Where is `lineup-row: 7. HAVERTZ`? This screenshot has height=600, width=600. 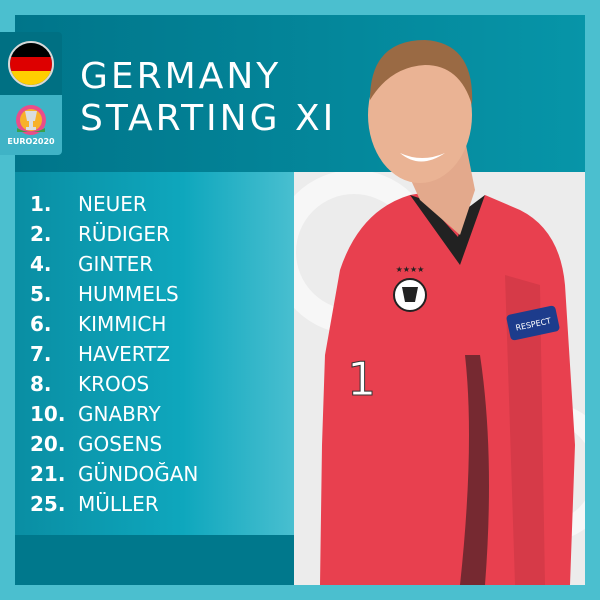 lineup-row: 7. HAVERTZ is located at coordinates (114, 354).